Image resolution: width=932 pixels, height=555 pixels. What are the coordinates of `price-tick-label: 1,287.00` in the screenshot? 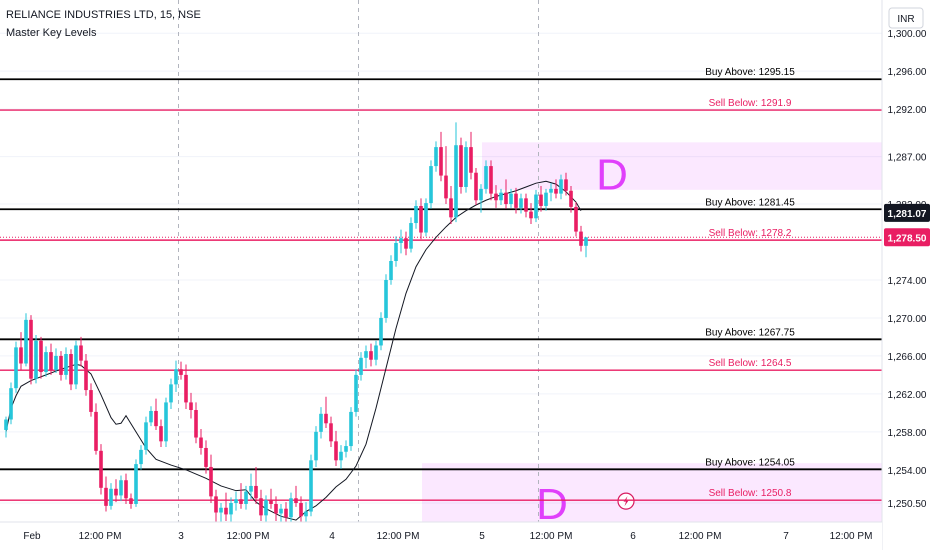 It's located at (907, 158).